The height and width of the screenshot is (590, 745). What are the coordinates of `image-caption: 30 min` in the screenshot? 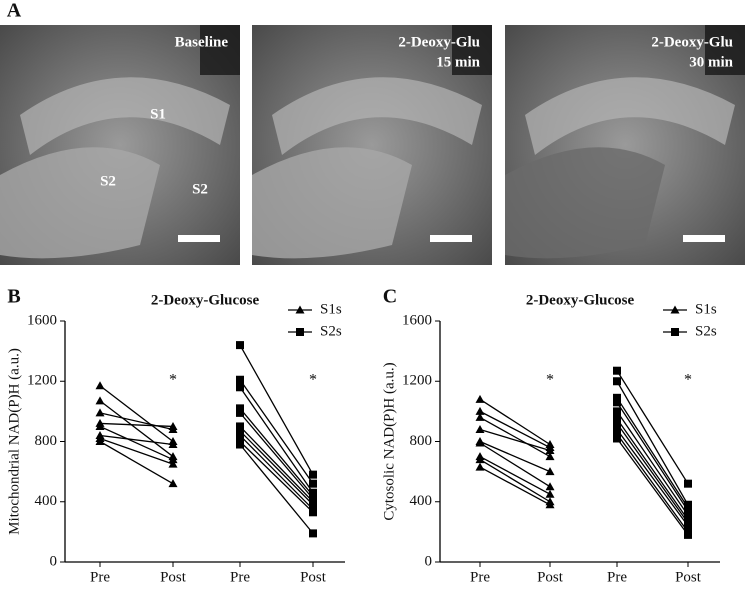 It's located at (711, 62).